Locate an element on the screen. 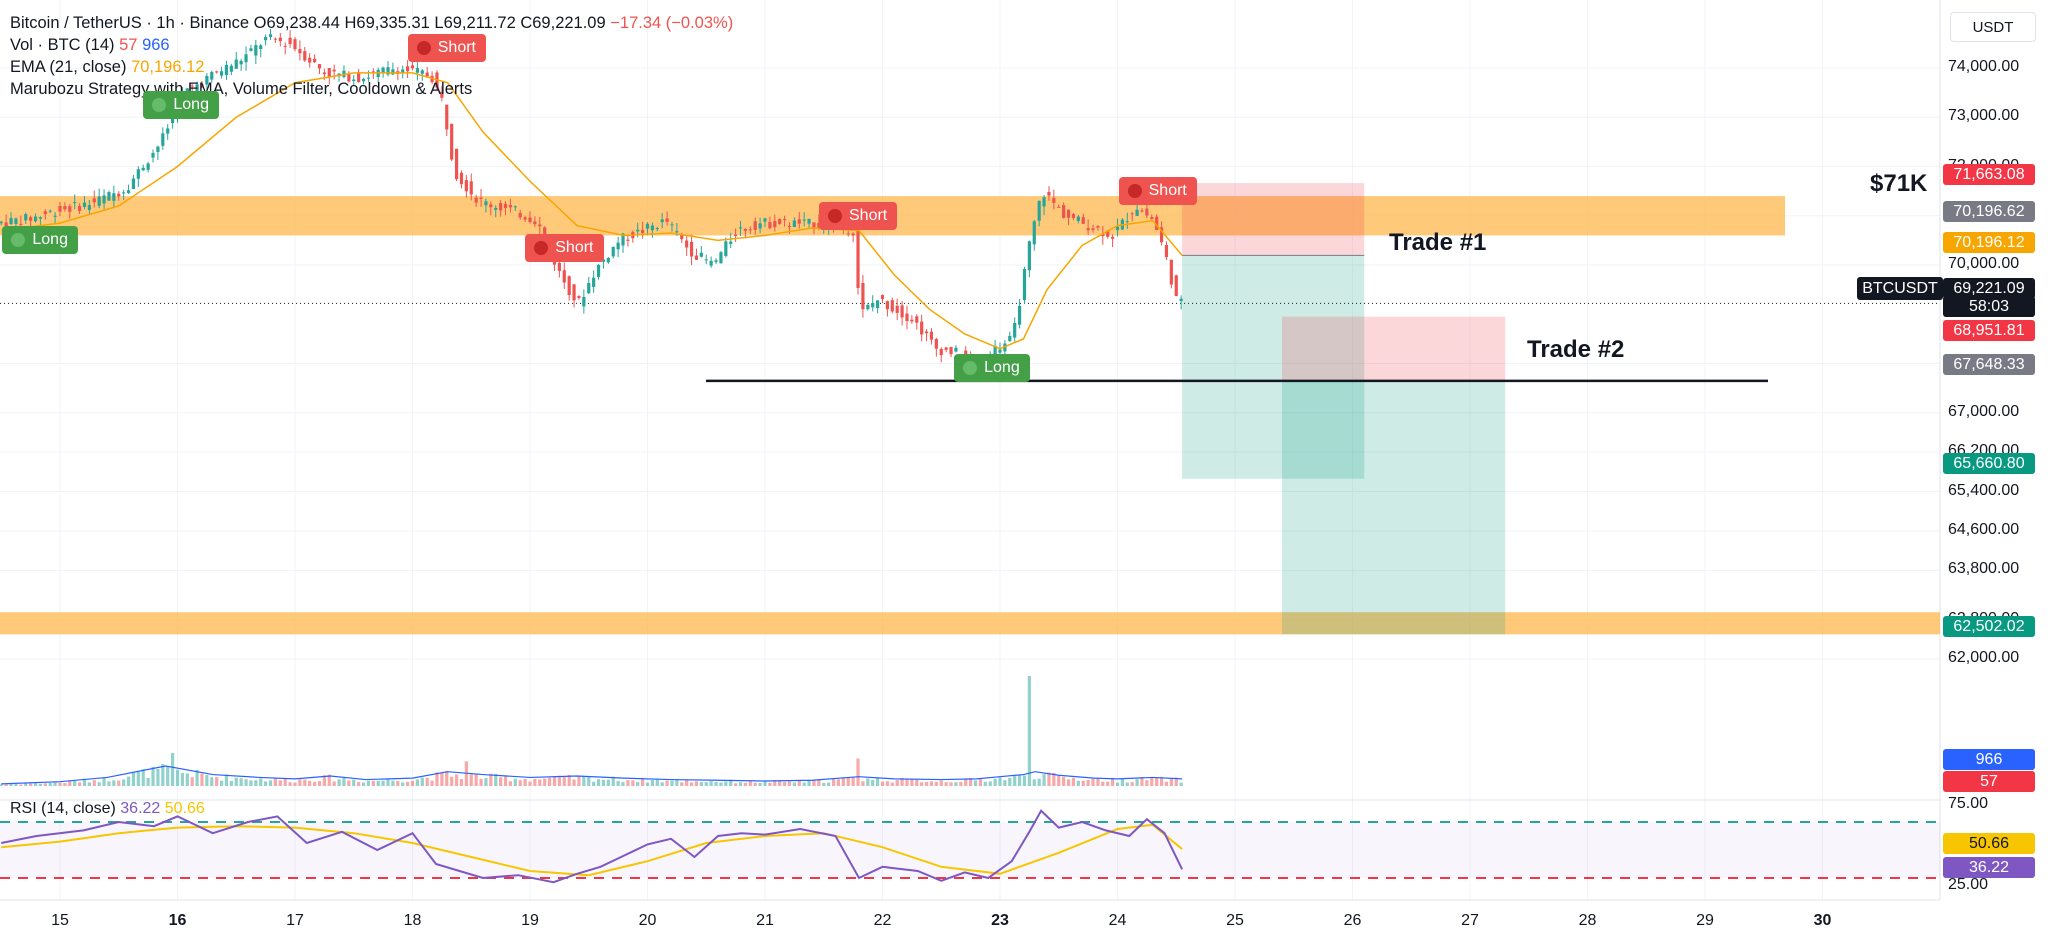 The height and width of the screenshot is (940, 2048). rsi-line is located at coordinates (592, 846).